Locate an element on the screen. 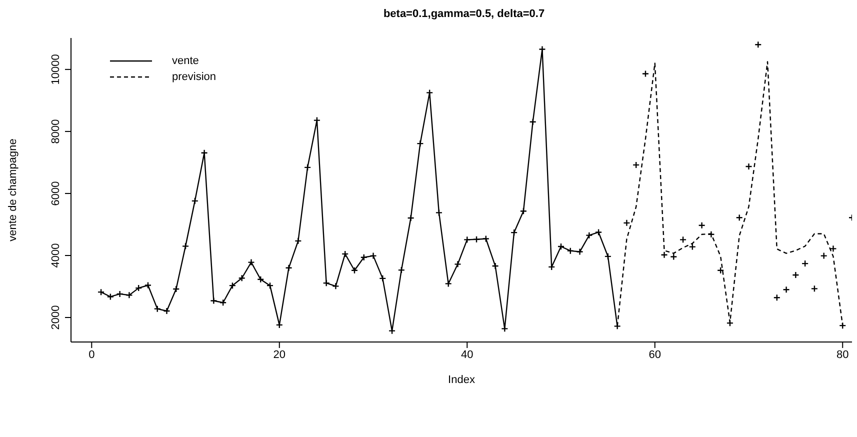 This screenshot has width=857, height=437. y-tick-label: 8000 is located at coordinates (56, 131).